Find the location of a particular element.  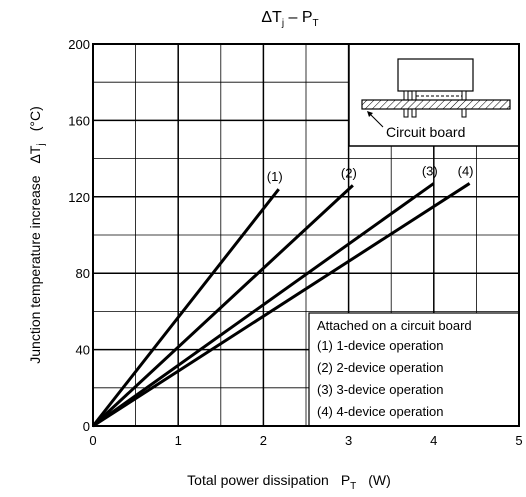

y-tick-label: 80 is located at coordinates (83, 273).